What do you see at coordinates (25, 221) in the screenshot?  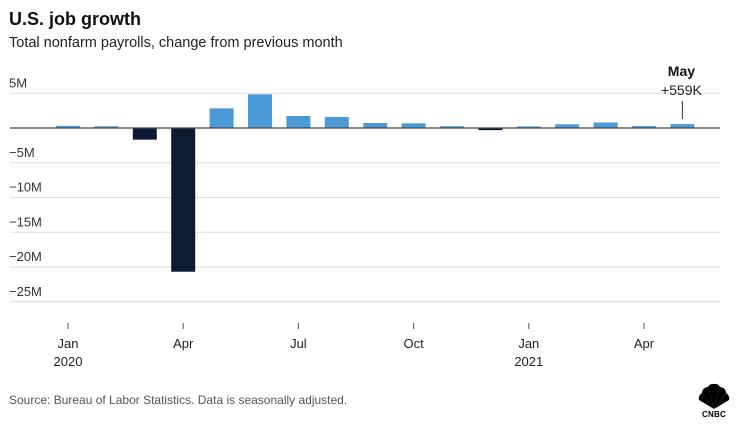 I see `y-tick-label: −15M` at bounding box center [25, 221].